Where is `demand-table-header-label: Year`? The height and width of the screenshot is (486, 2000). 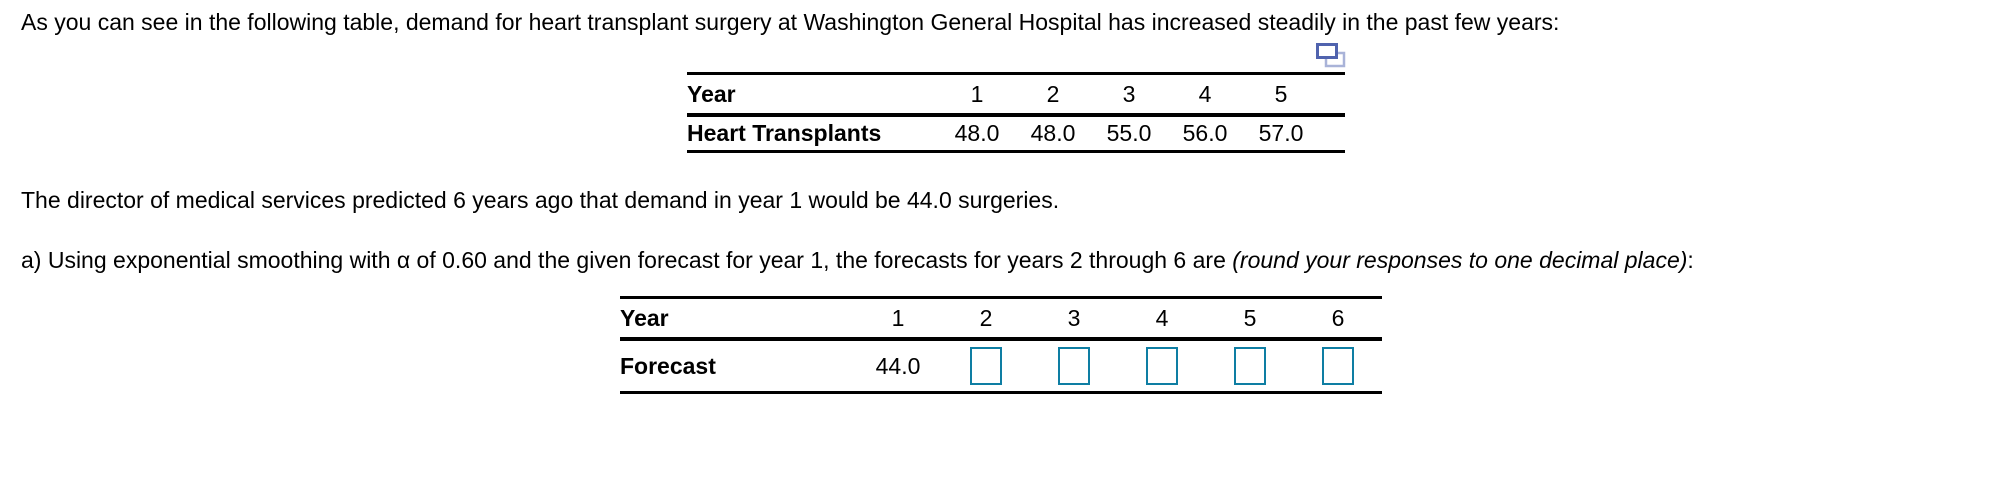
demand-table-header-label: Year is located at coordinates (813, 94).